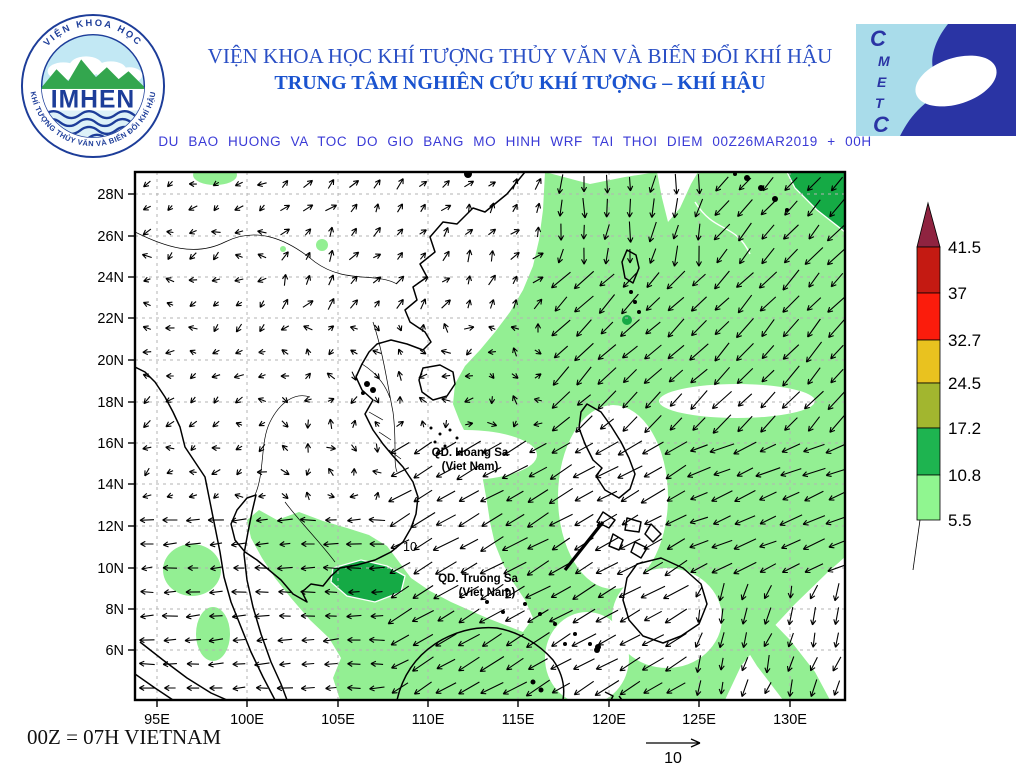 The image size is (1024, 768). Describe the element at coordinates (478, 579) in the screenshot. I see `island-label: QD. Truong Sa` at that location.